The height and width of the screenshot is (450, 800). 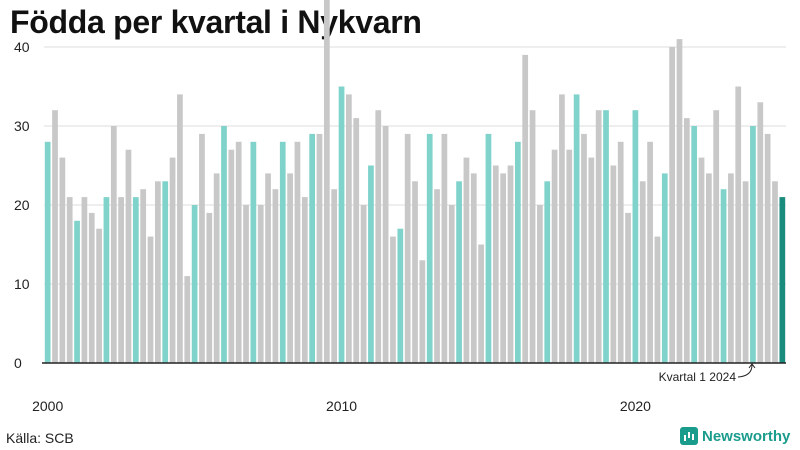 I want to click on x-tick-label: 2000, so click(x=47, y=406).